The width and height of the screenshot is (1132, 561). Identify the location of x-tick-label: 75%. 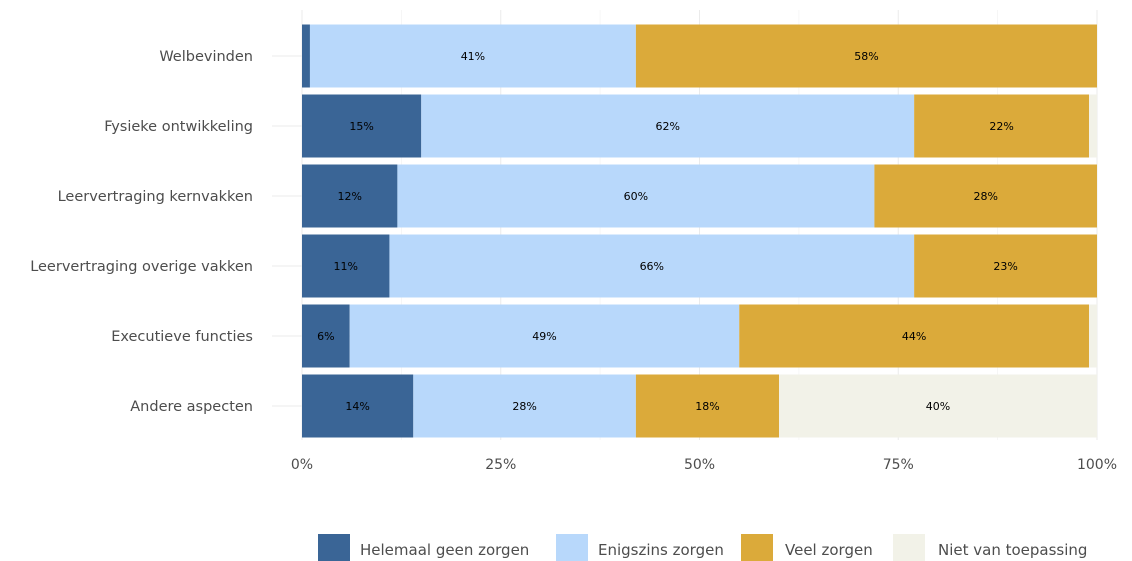
(898, 465).